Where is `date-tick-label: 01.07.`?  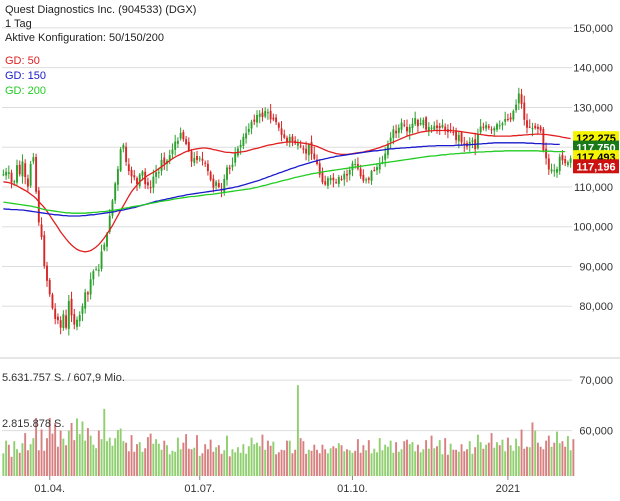
date-tick-label: 01.07. is located at coordinates (199, 489).